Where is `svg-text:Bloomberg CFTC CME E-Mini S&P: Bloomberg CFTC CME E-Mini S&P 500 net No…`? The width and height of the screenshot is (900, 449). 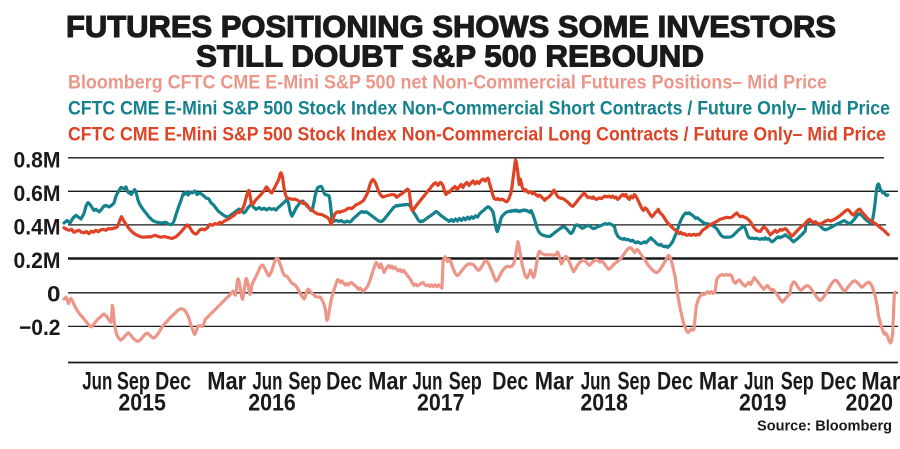
svg-text:Bloomberg CFTC CME E-Mini S&P: Bloomberg CFTC CME E-Mini S&P 500 net No… is located at coordinates (447, 83).